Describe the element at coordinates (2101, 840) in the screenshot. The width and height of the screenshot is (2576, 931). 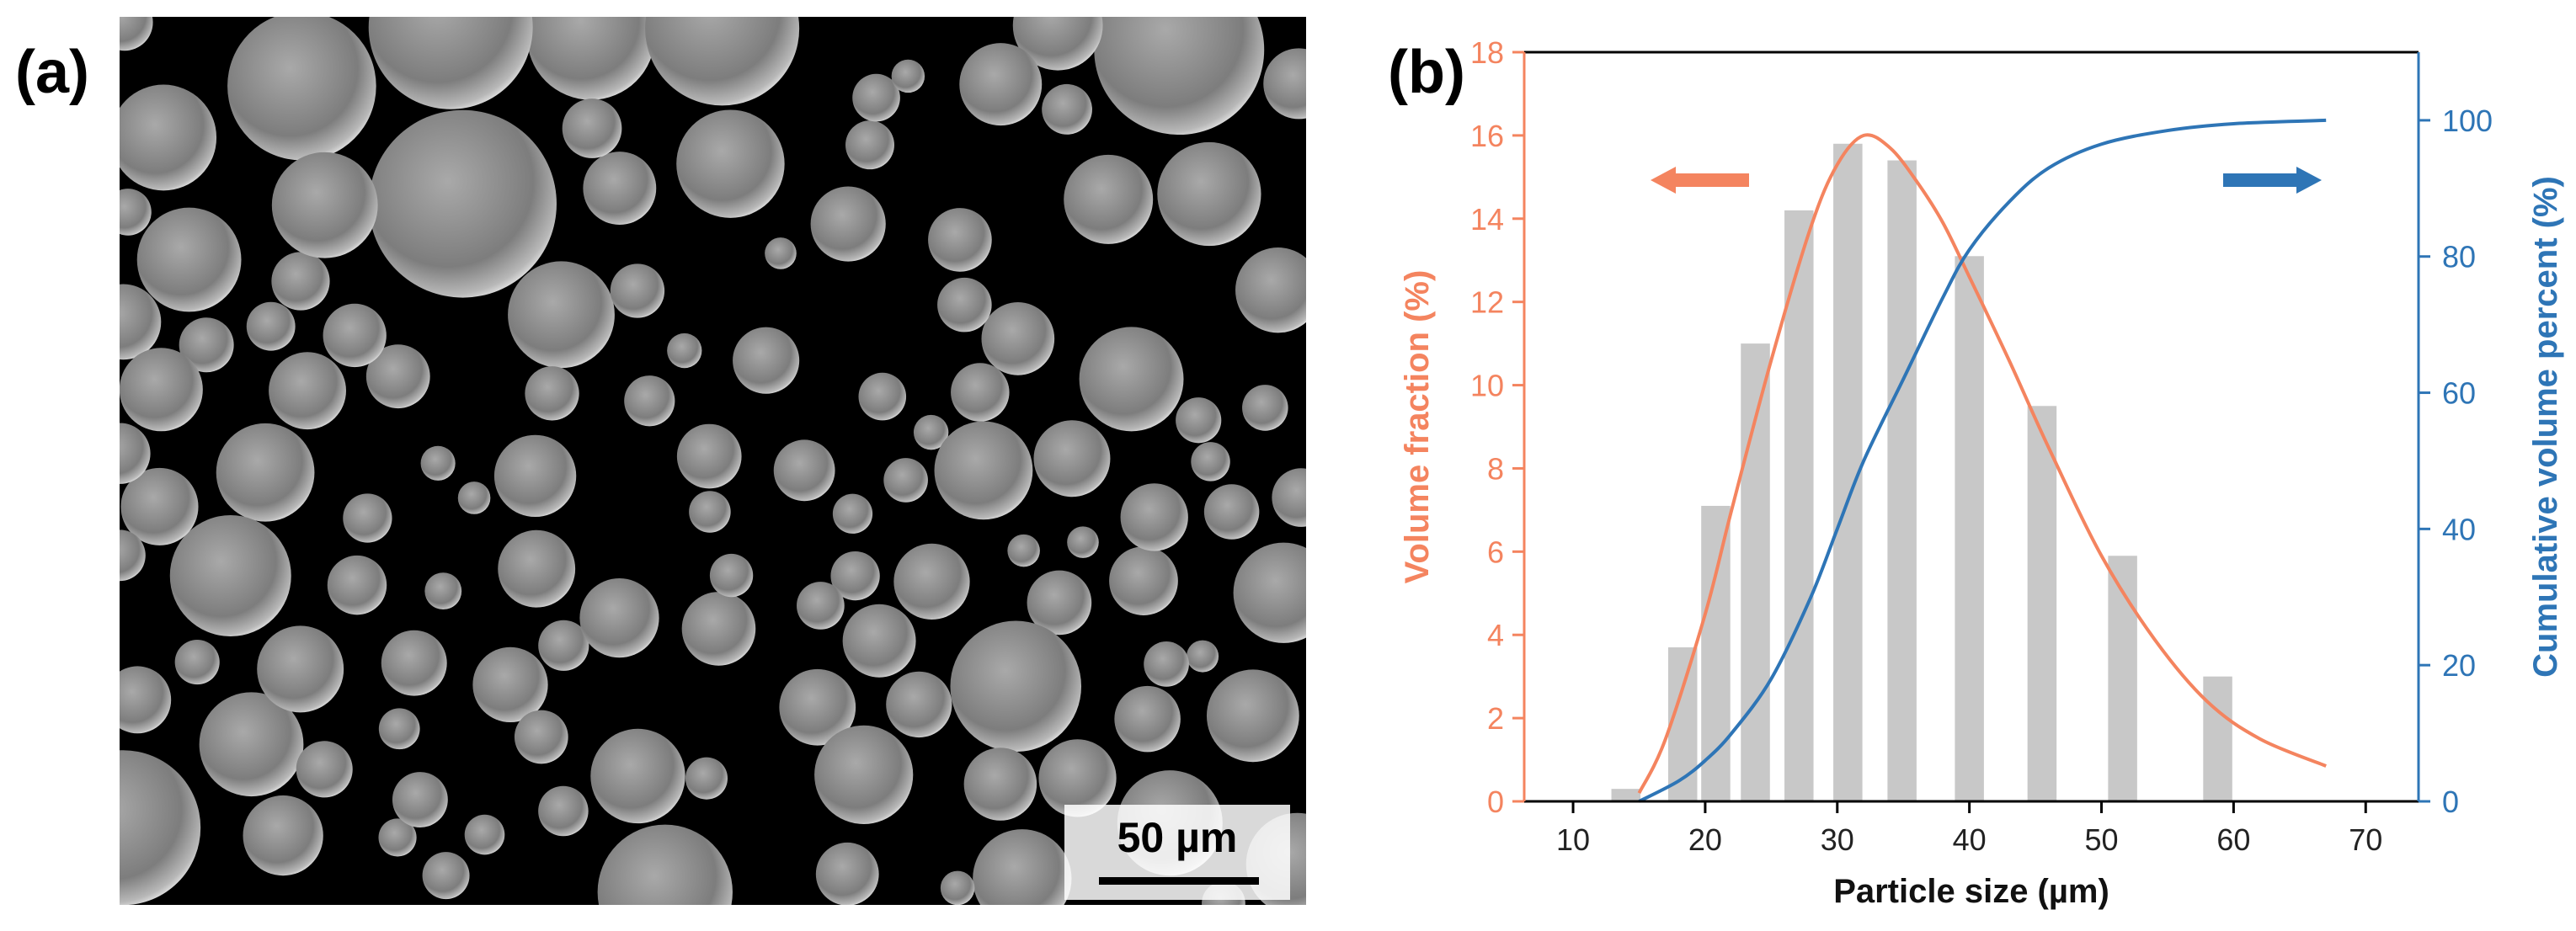
I see `x-tick-label: 50` at that location.